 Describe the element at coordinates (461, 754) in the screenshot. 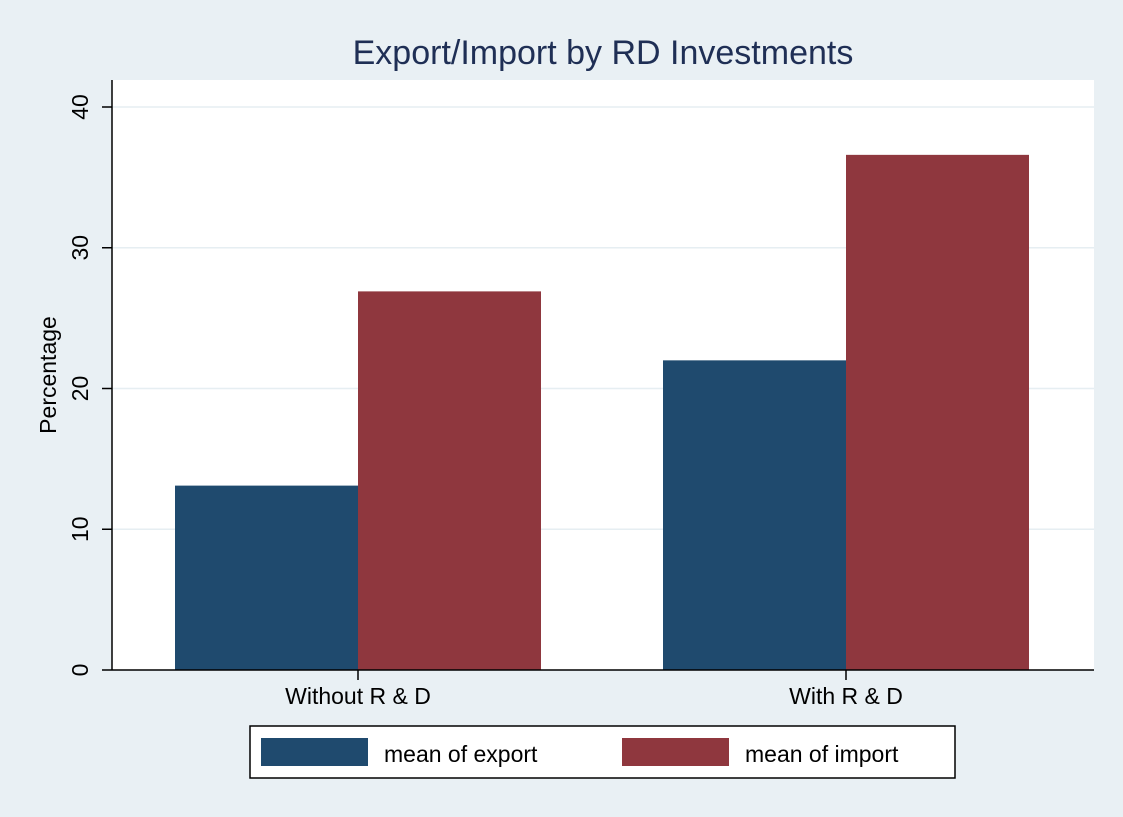

I see `legend-label: mean of export` at that location.